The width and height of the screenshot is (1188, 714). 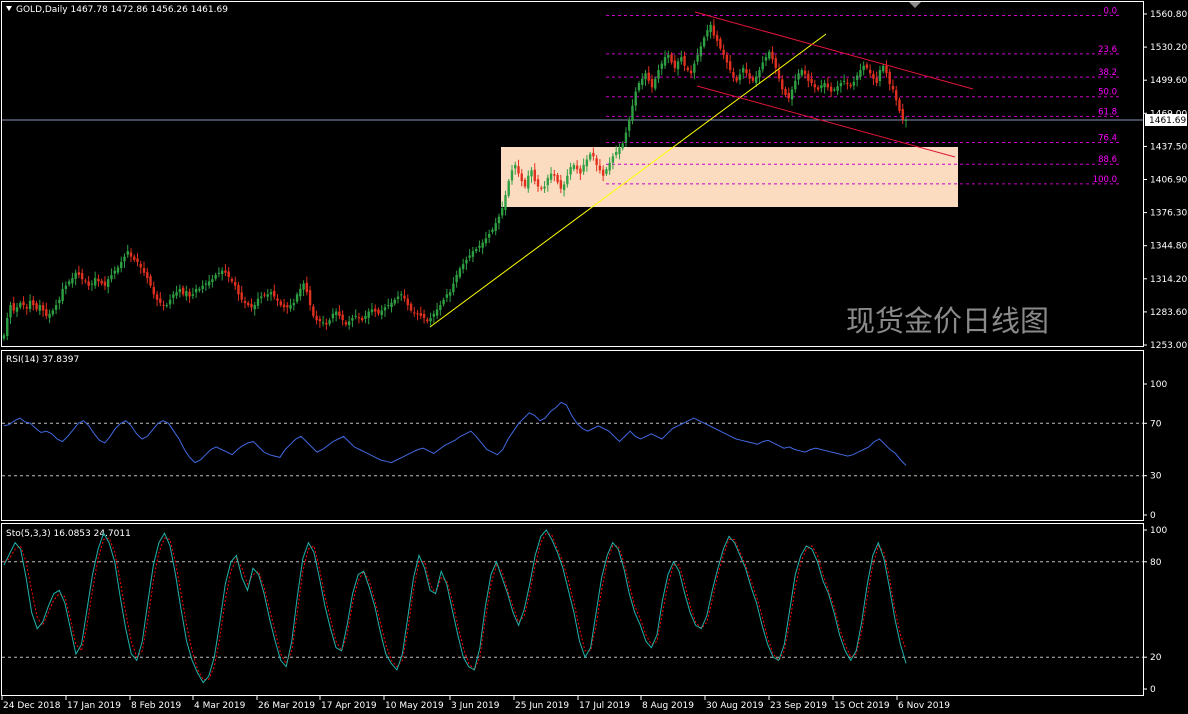 What do you see at coordinates (220, 706) in the screenshot?
I see `time-tick-label: 4 Mar 2019` at bounding box center [220, 706].